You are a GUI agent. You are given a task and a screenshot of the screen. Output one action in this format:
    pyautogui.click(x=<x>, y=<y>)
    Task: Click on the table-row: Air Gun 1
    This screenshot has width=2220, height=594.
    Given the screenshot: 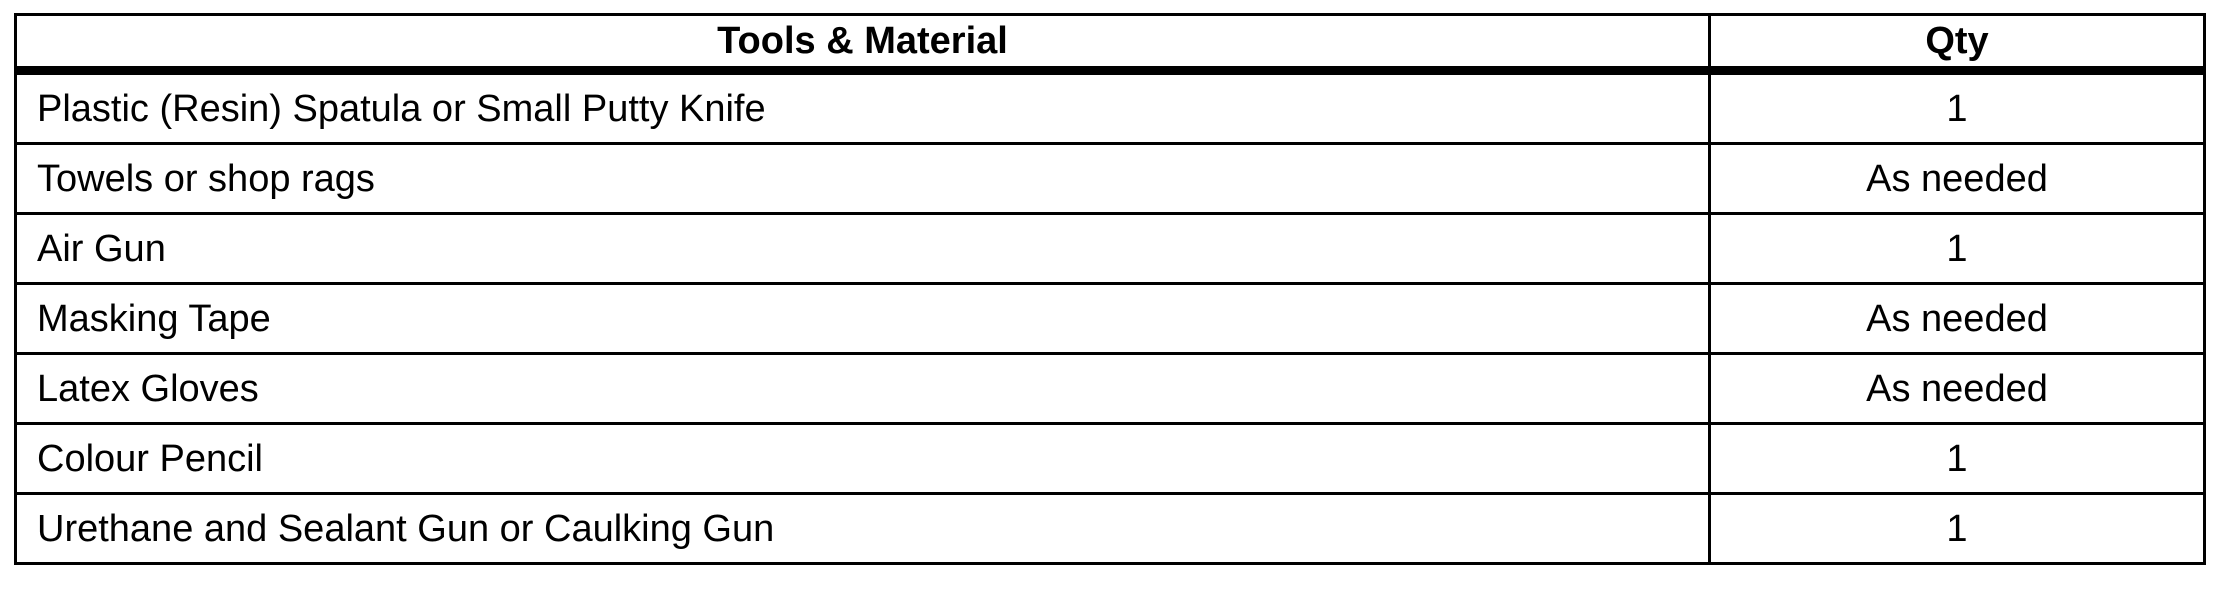 What is the action you would take?
    pyautogui.click(x=1110, y=248)
    